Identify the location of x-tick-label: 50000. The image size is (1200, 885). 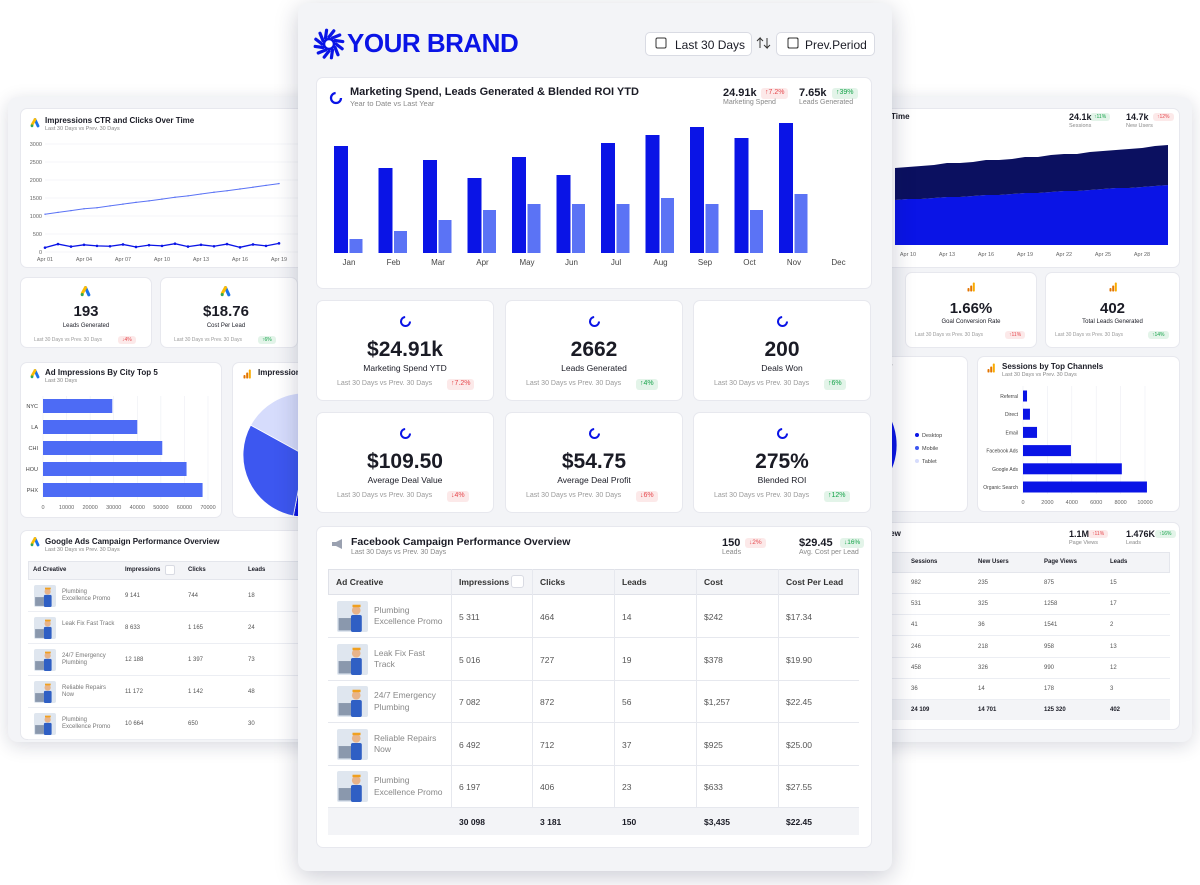
(160, 508).